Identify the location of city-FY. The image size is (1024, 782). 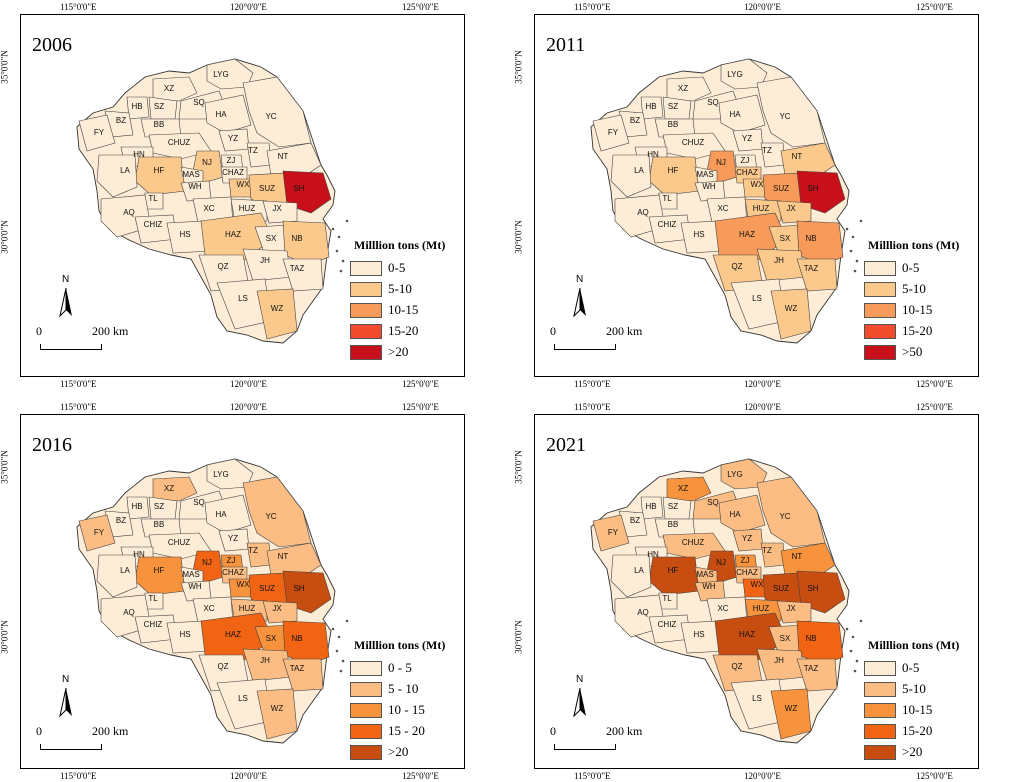
(611, 133).